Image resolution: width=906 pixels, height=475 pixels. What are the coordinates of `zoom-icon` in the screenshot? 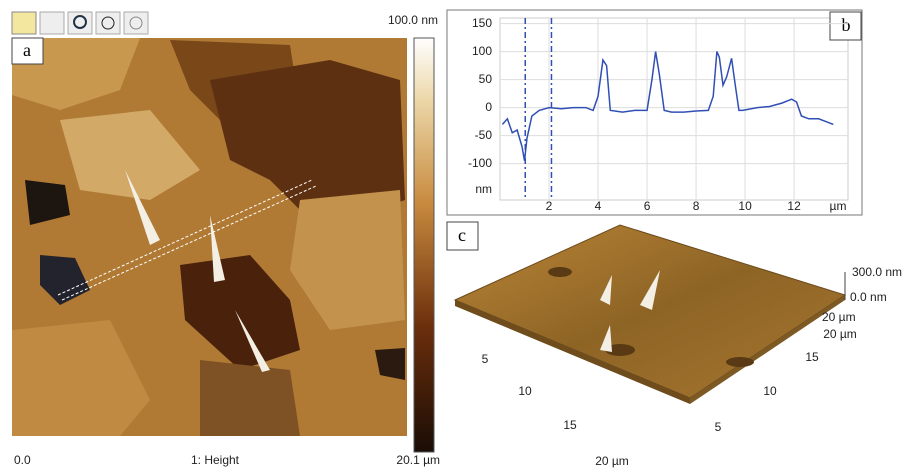 It's located at (80, 22).